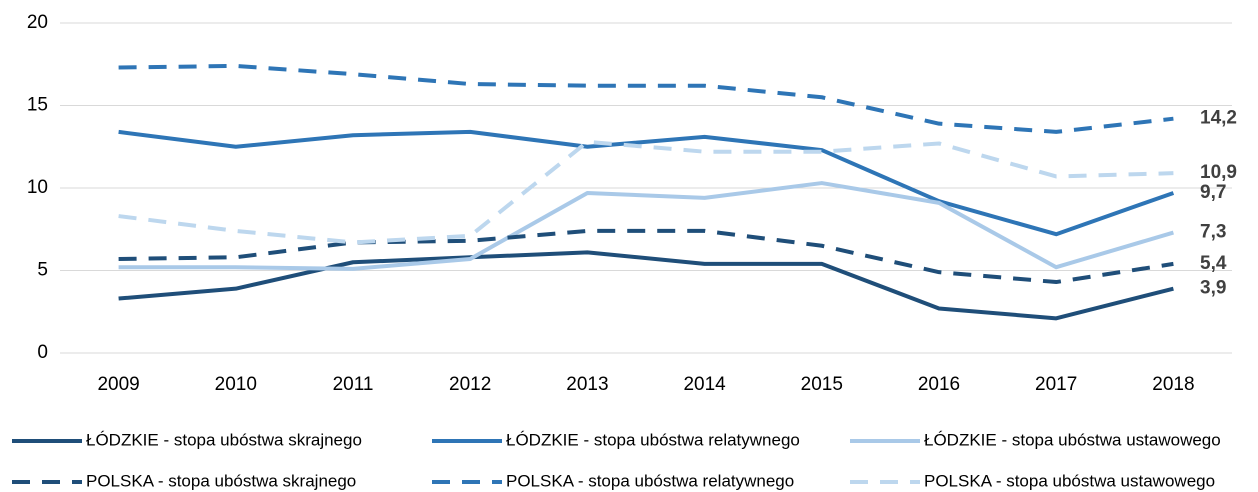  Describe the element at coordinates (1218, 172) in the screenshot. I see `value-label: 10,9` at that location.